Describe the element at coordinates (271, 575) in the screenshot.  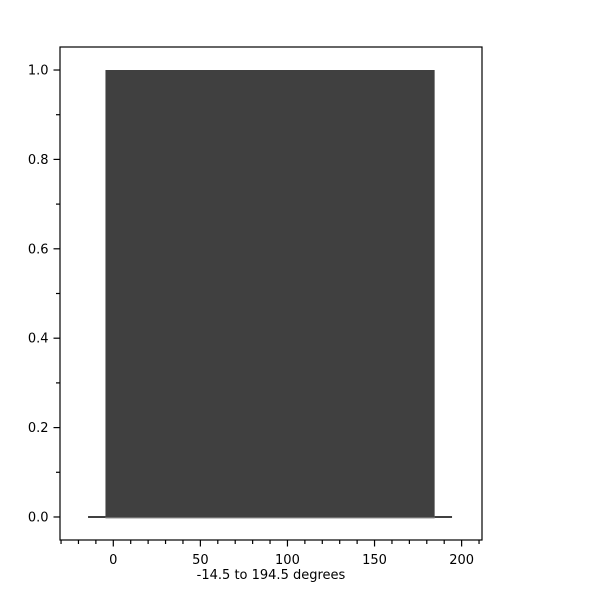
I see `x-axis-label: -14.5 to 194.5 degrees` at that location.